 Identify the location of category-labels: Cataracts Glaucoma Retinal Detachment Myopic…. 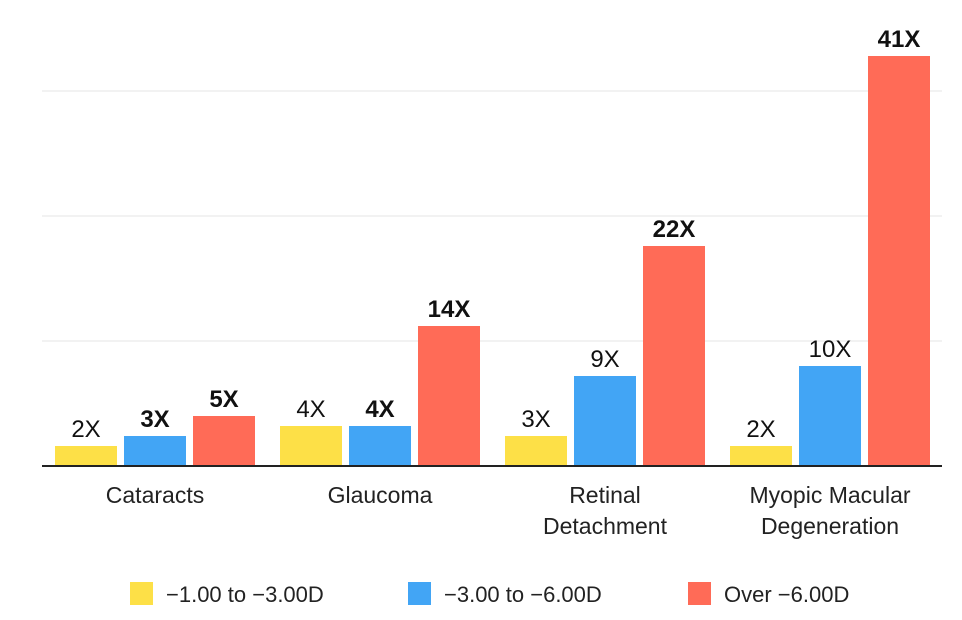
(508, 510).